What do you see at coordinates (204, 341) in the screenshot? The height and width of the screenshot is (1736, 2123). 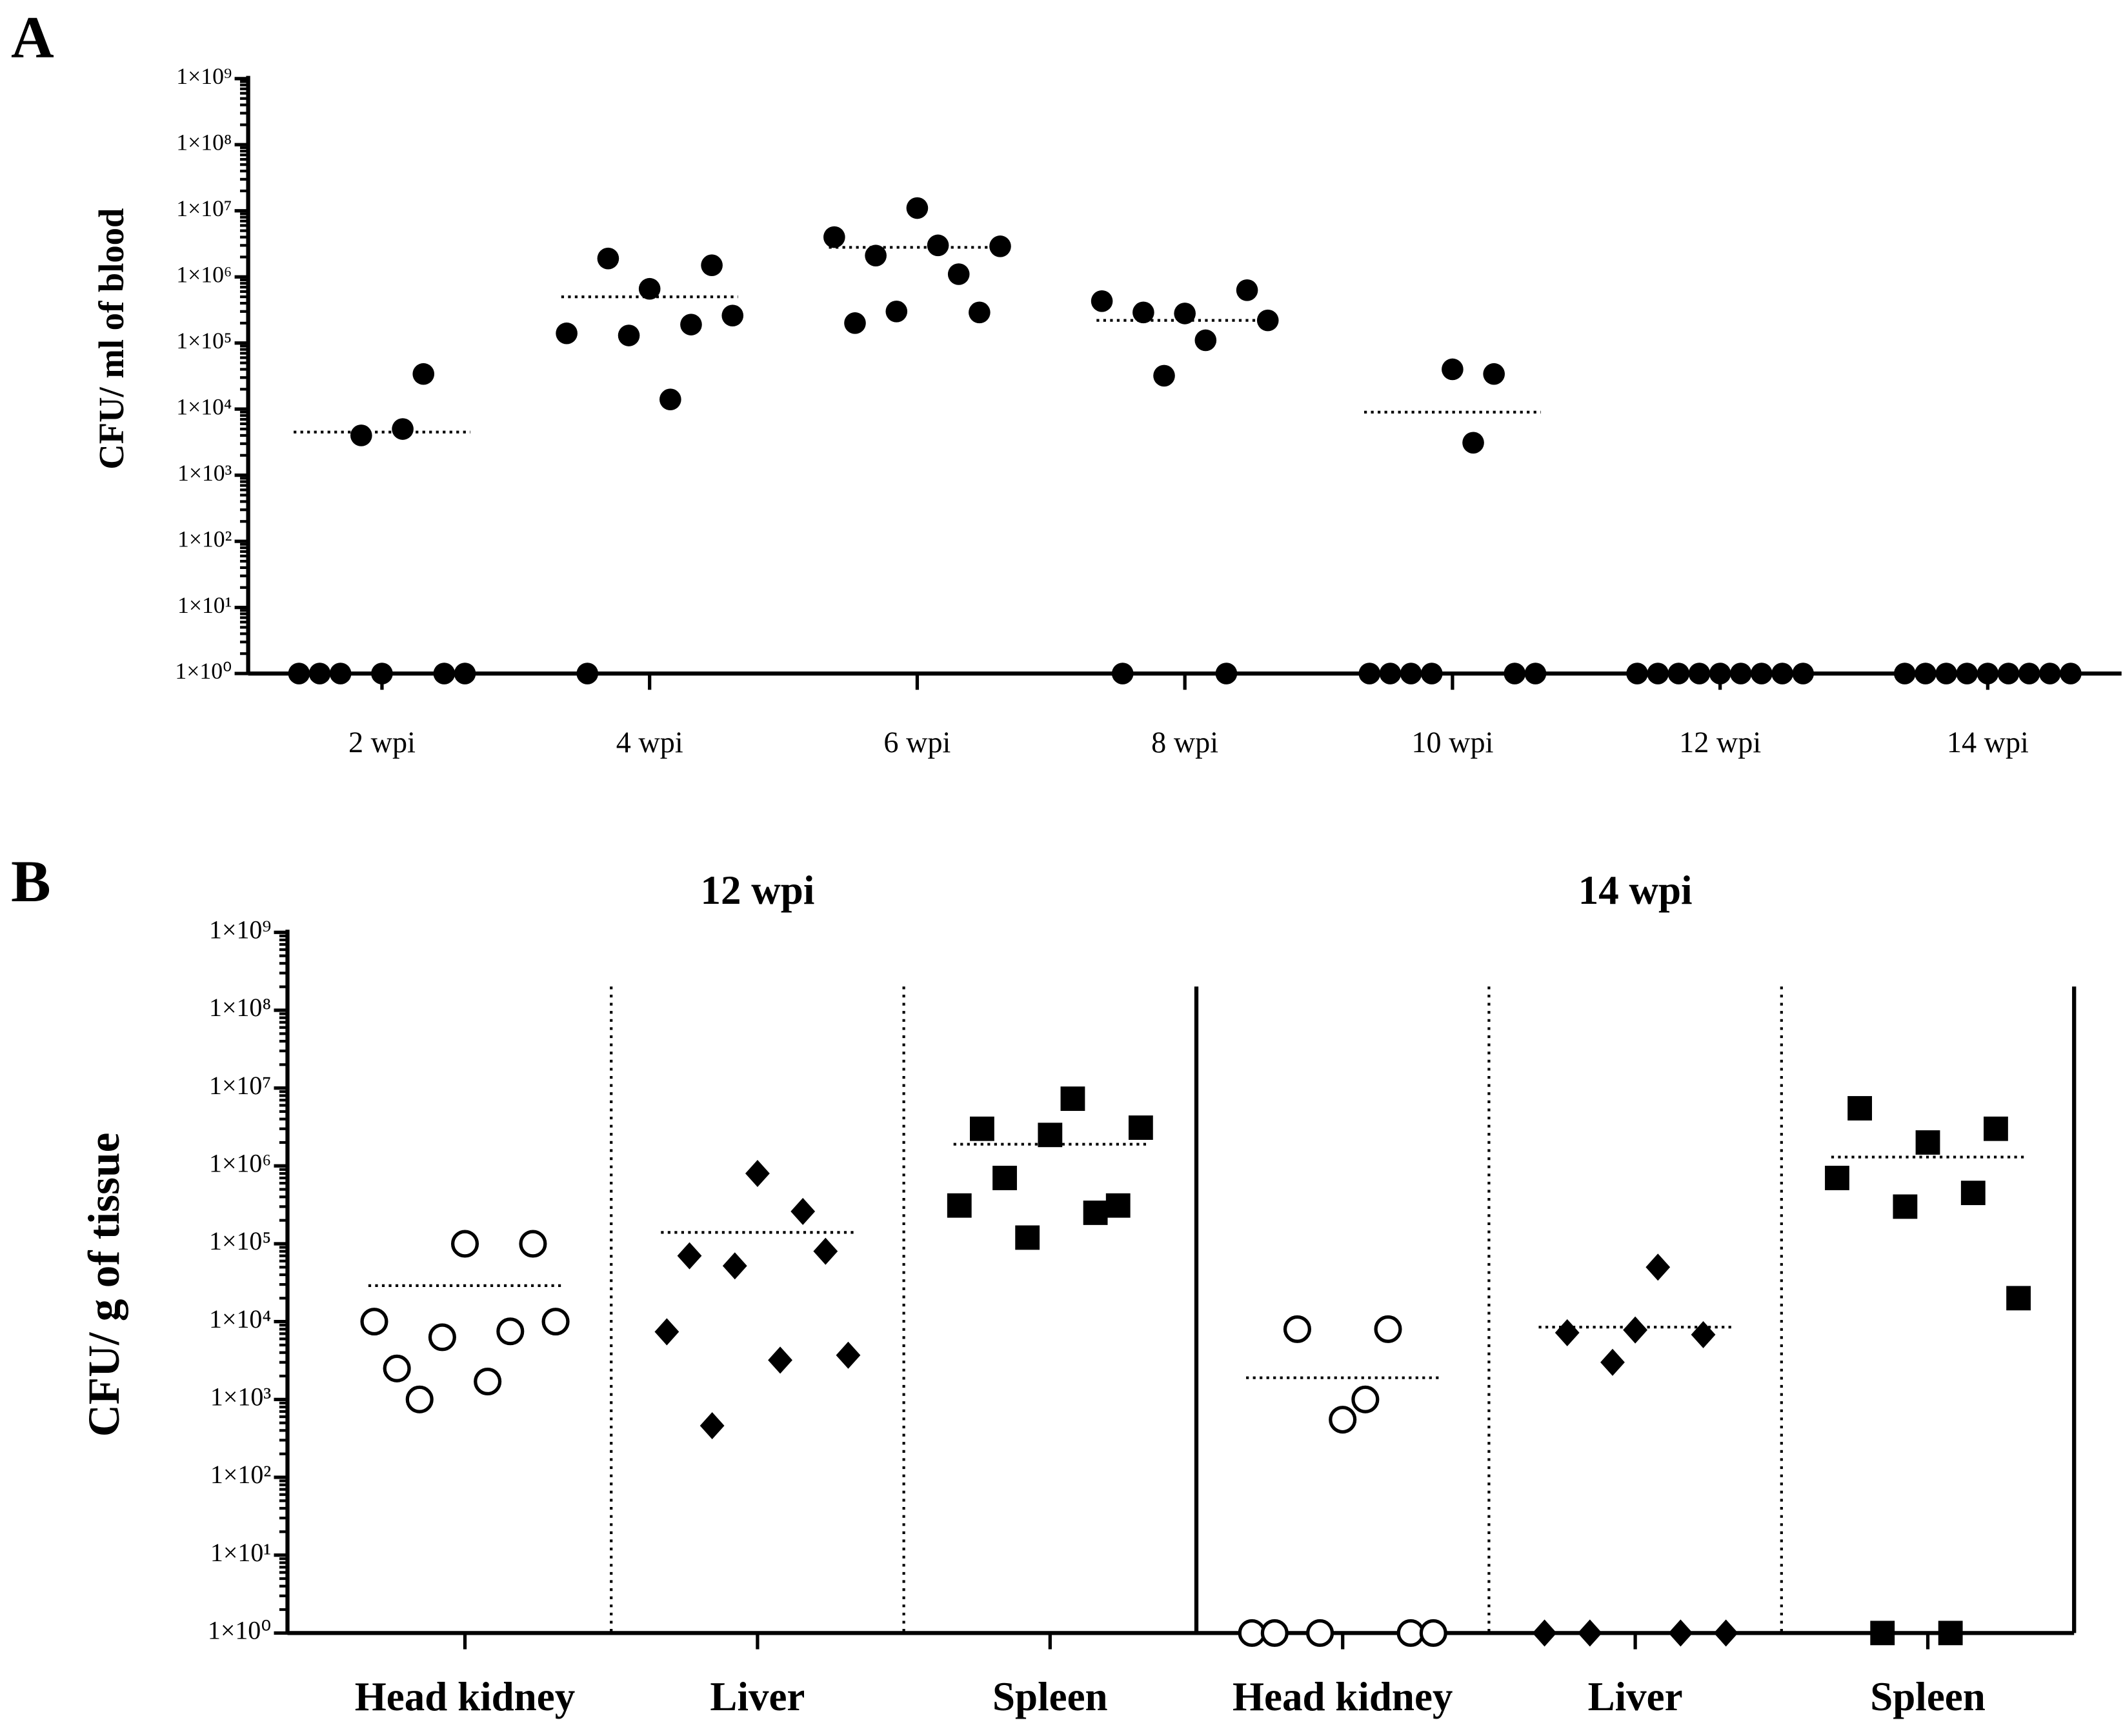 I see `y-tick-label: 1×10⁵` at bounding box center [204, 341].